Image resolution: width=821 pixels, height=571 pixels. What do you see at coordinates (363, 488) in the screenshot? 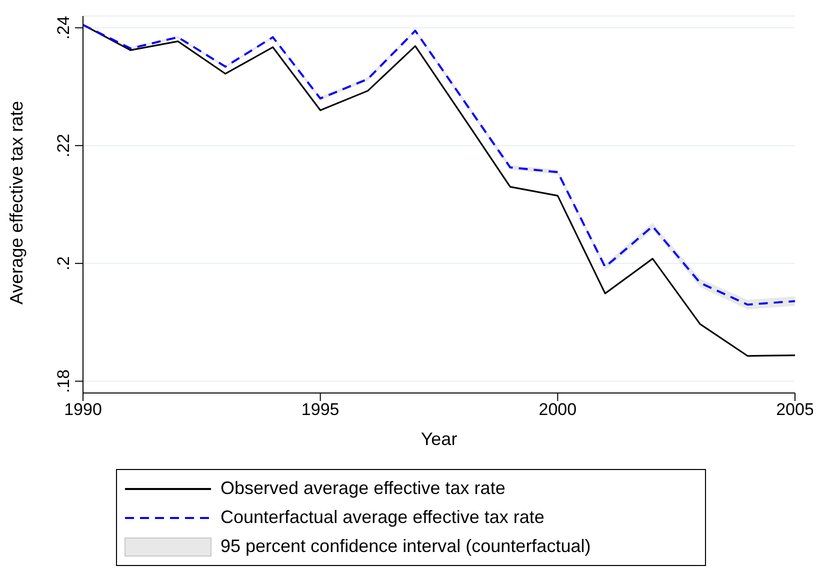
I see `legend-label: Observed average effective tax rate` at bounding box center [363, 488].